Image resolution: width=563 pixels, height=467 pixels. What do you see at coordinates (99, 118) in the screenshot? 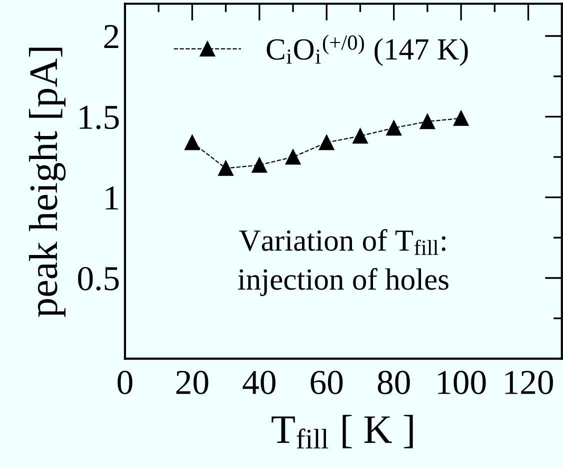
I see `y-tick-label: 1.5` at bounding box center [99, 118].